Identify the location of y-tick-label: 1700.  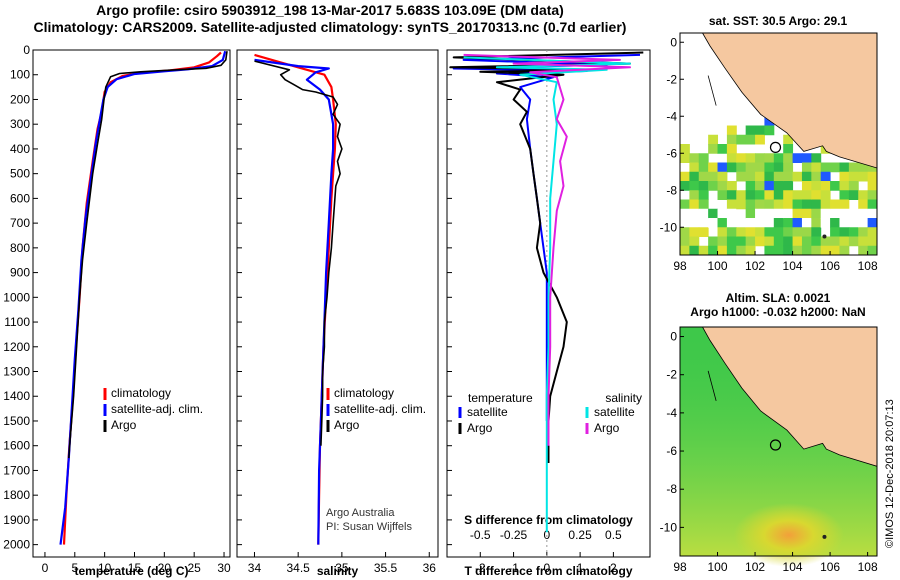
(16, 470).